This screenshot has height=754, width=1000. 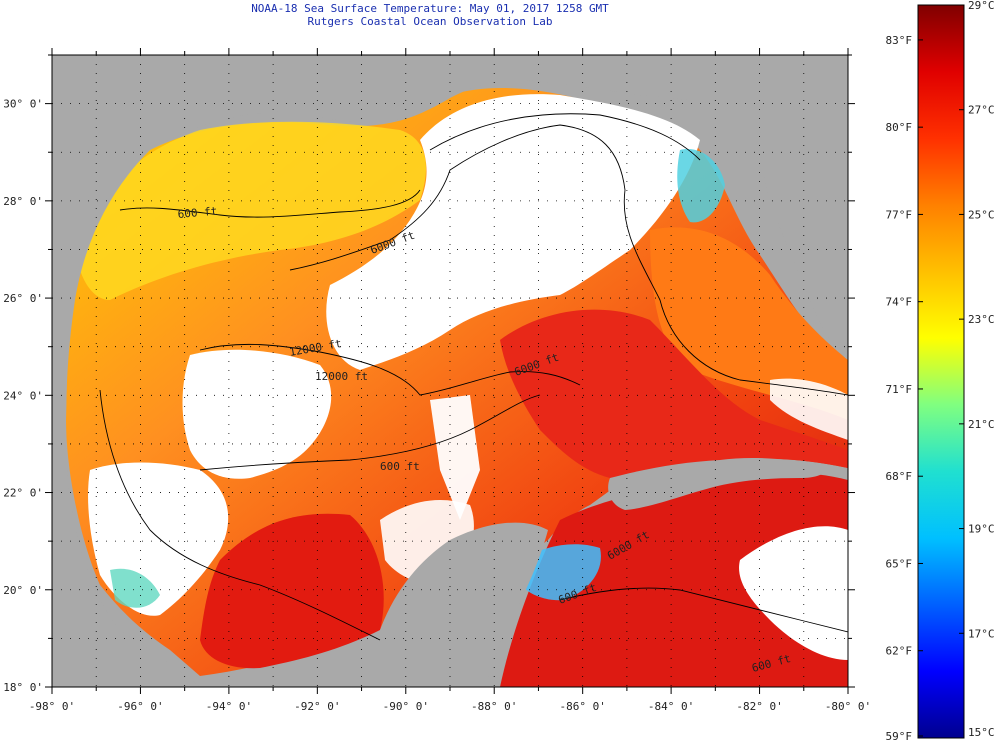 What do you see at coordinates (981, 529) in the screenshot?
I see `colorbar-celsius-label: 19°C` at bounding box center [981, 529].